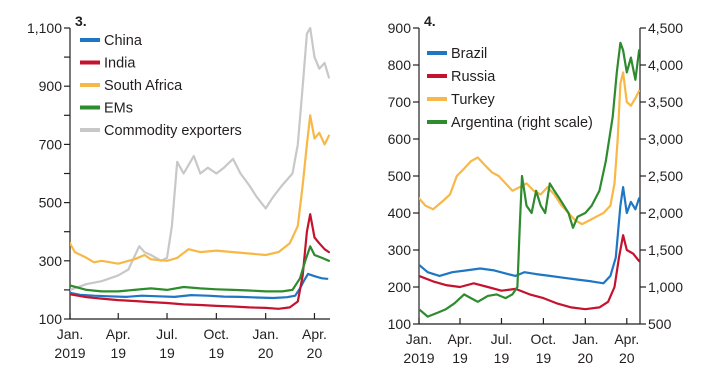  Describe the element at coordinates (665, 213) in the screenshot. I see `y2-tick-label: 2,000` at that location.